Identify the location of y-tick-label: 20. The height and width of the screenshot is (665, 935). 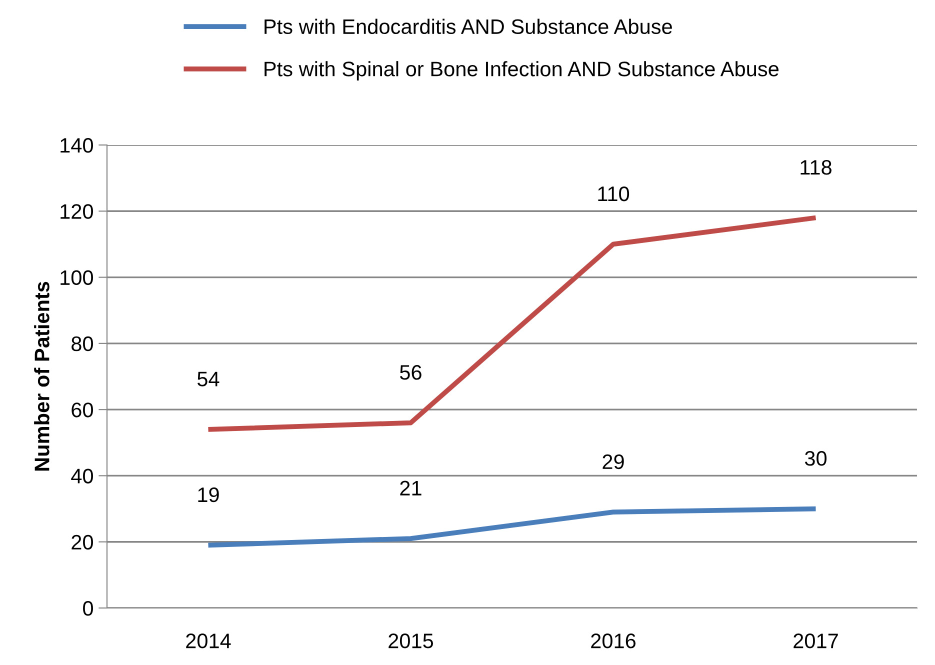
(82, 542).